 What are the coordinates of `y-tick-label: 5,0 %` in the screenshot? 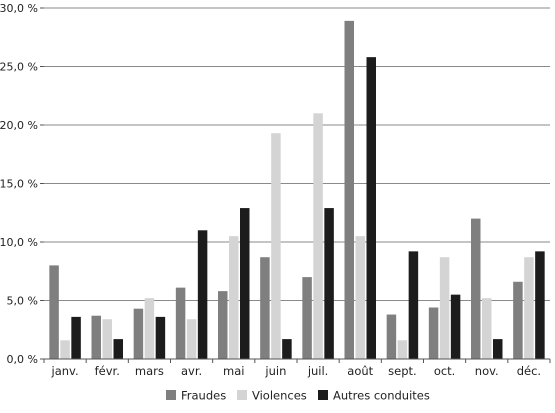 It's located at (22, 301).